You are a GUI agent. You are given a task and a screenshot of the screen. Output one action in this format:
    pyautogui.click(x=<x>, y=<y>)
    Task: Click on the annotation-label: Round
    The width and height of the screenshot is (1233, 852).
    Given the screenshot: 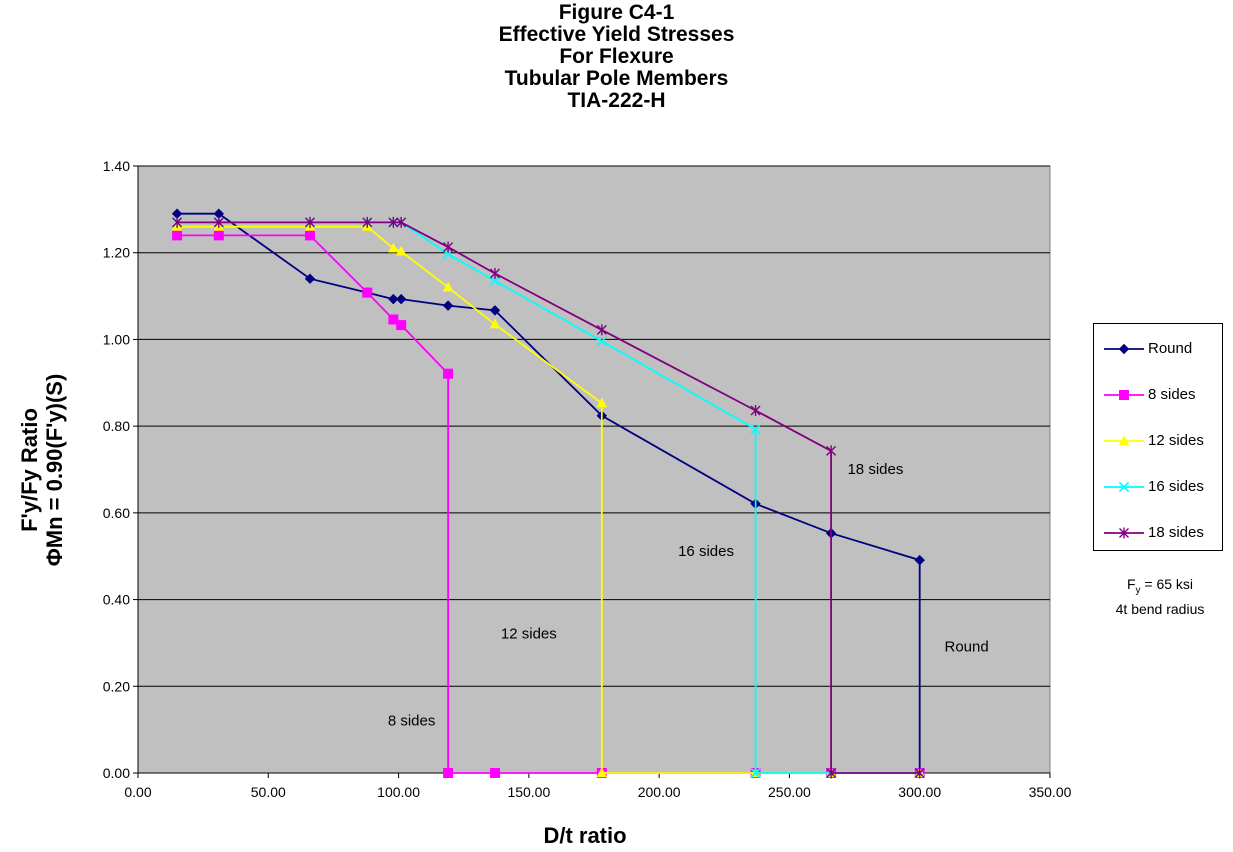 What is the action you would take?
    pyautogui.click(x=967, y=647)
    